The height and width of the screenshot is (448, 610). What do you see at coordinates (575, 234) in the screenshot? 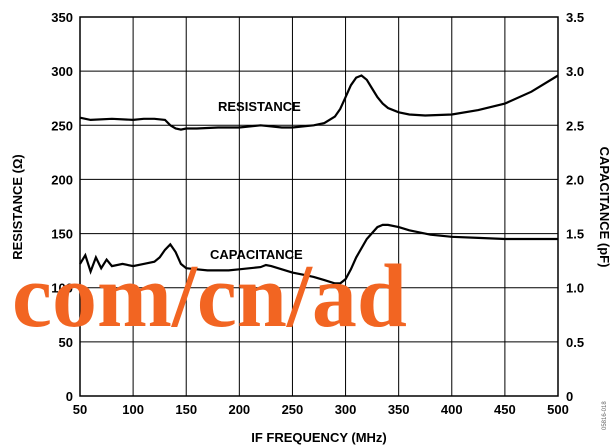
I see `y-right-tick-label-3: 1.5` at bounding box center [575, 234].